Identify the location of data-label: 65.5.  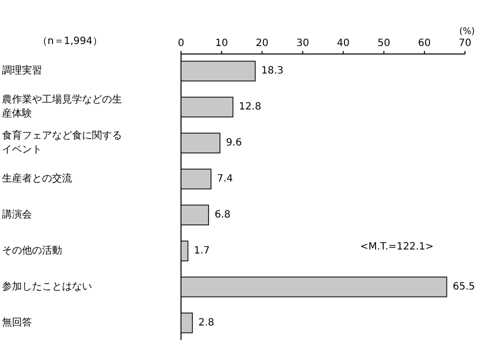
(464, 286).